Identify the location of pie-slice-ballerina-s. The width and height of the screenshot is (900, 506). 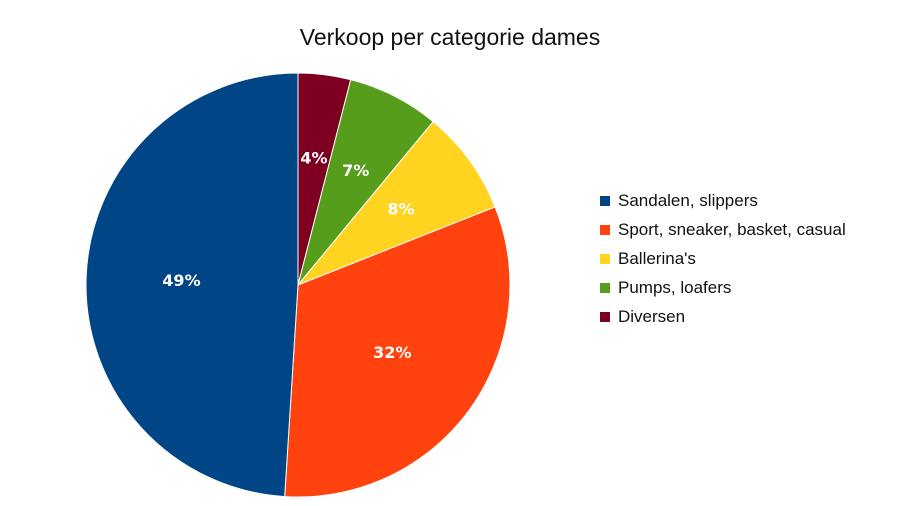
(396, 203).